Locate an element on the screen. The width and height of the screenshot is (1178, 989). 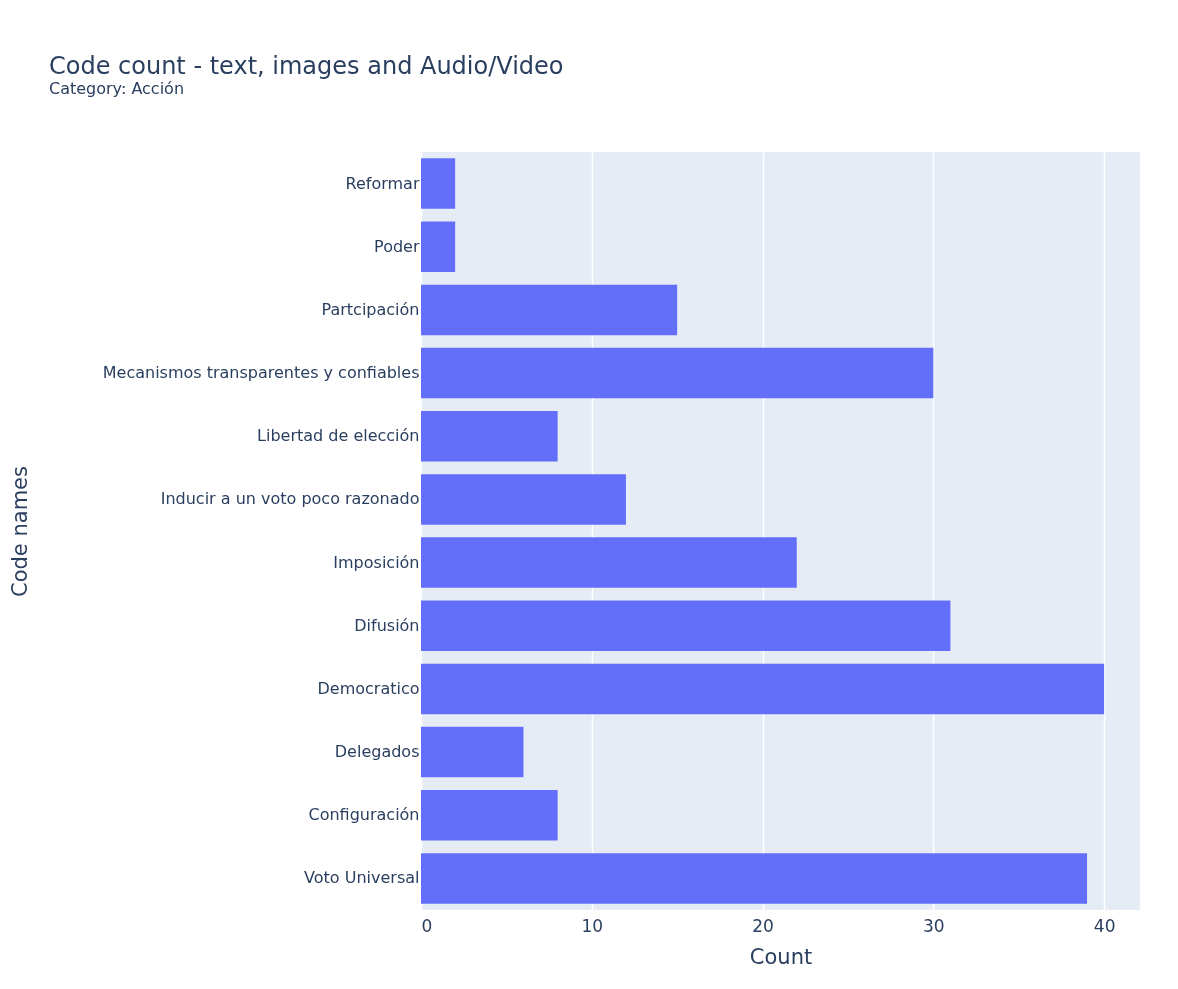
y-tick-label: Libertad de elección is located at coordinates (338, 436).